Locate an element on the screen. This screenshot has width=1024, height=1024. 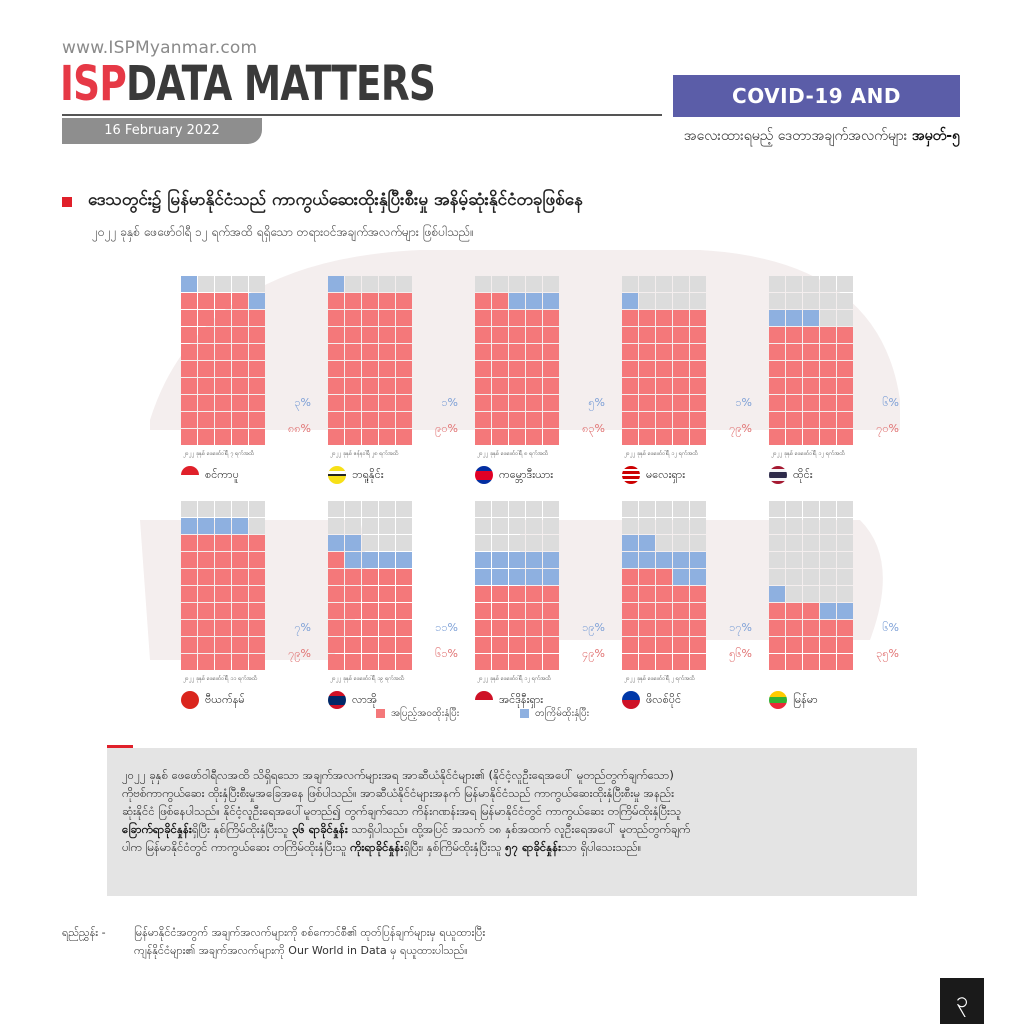
series-subtitle: အလေးထားရမည့် ဒေတာအချက်အလက်များ အမှတ်-၅ is located at coordinates (775, 136).